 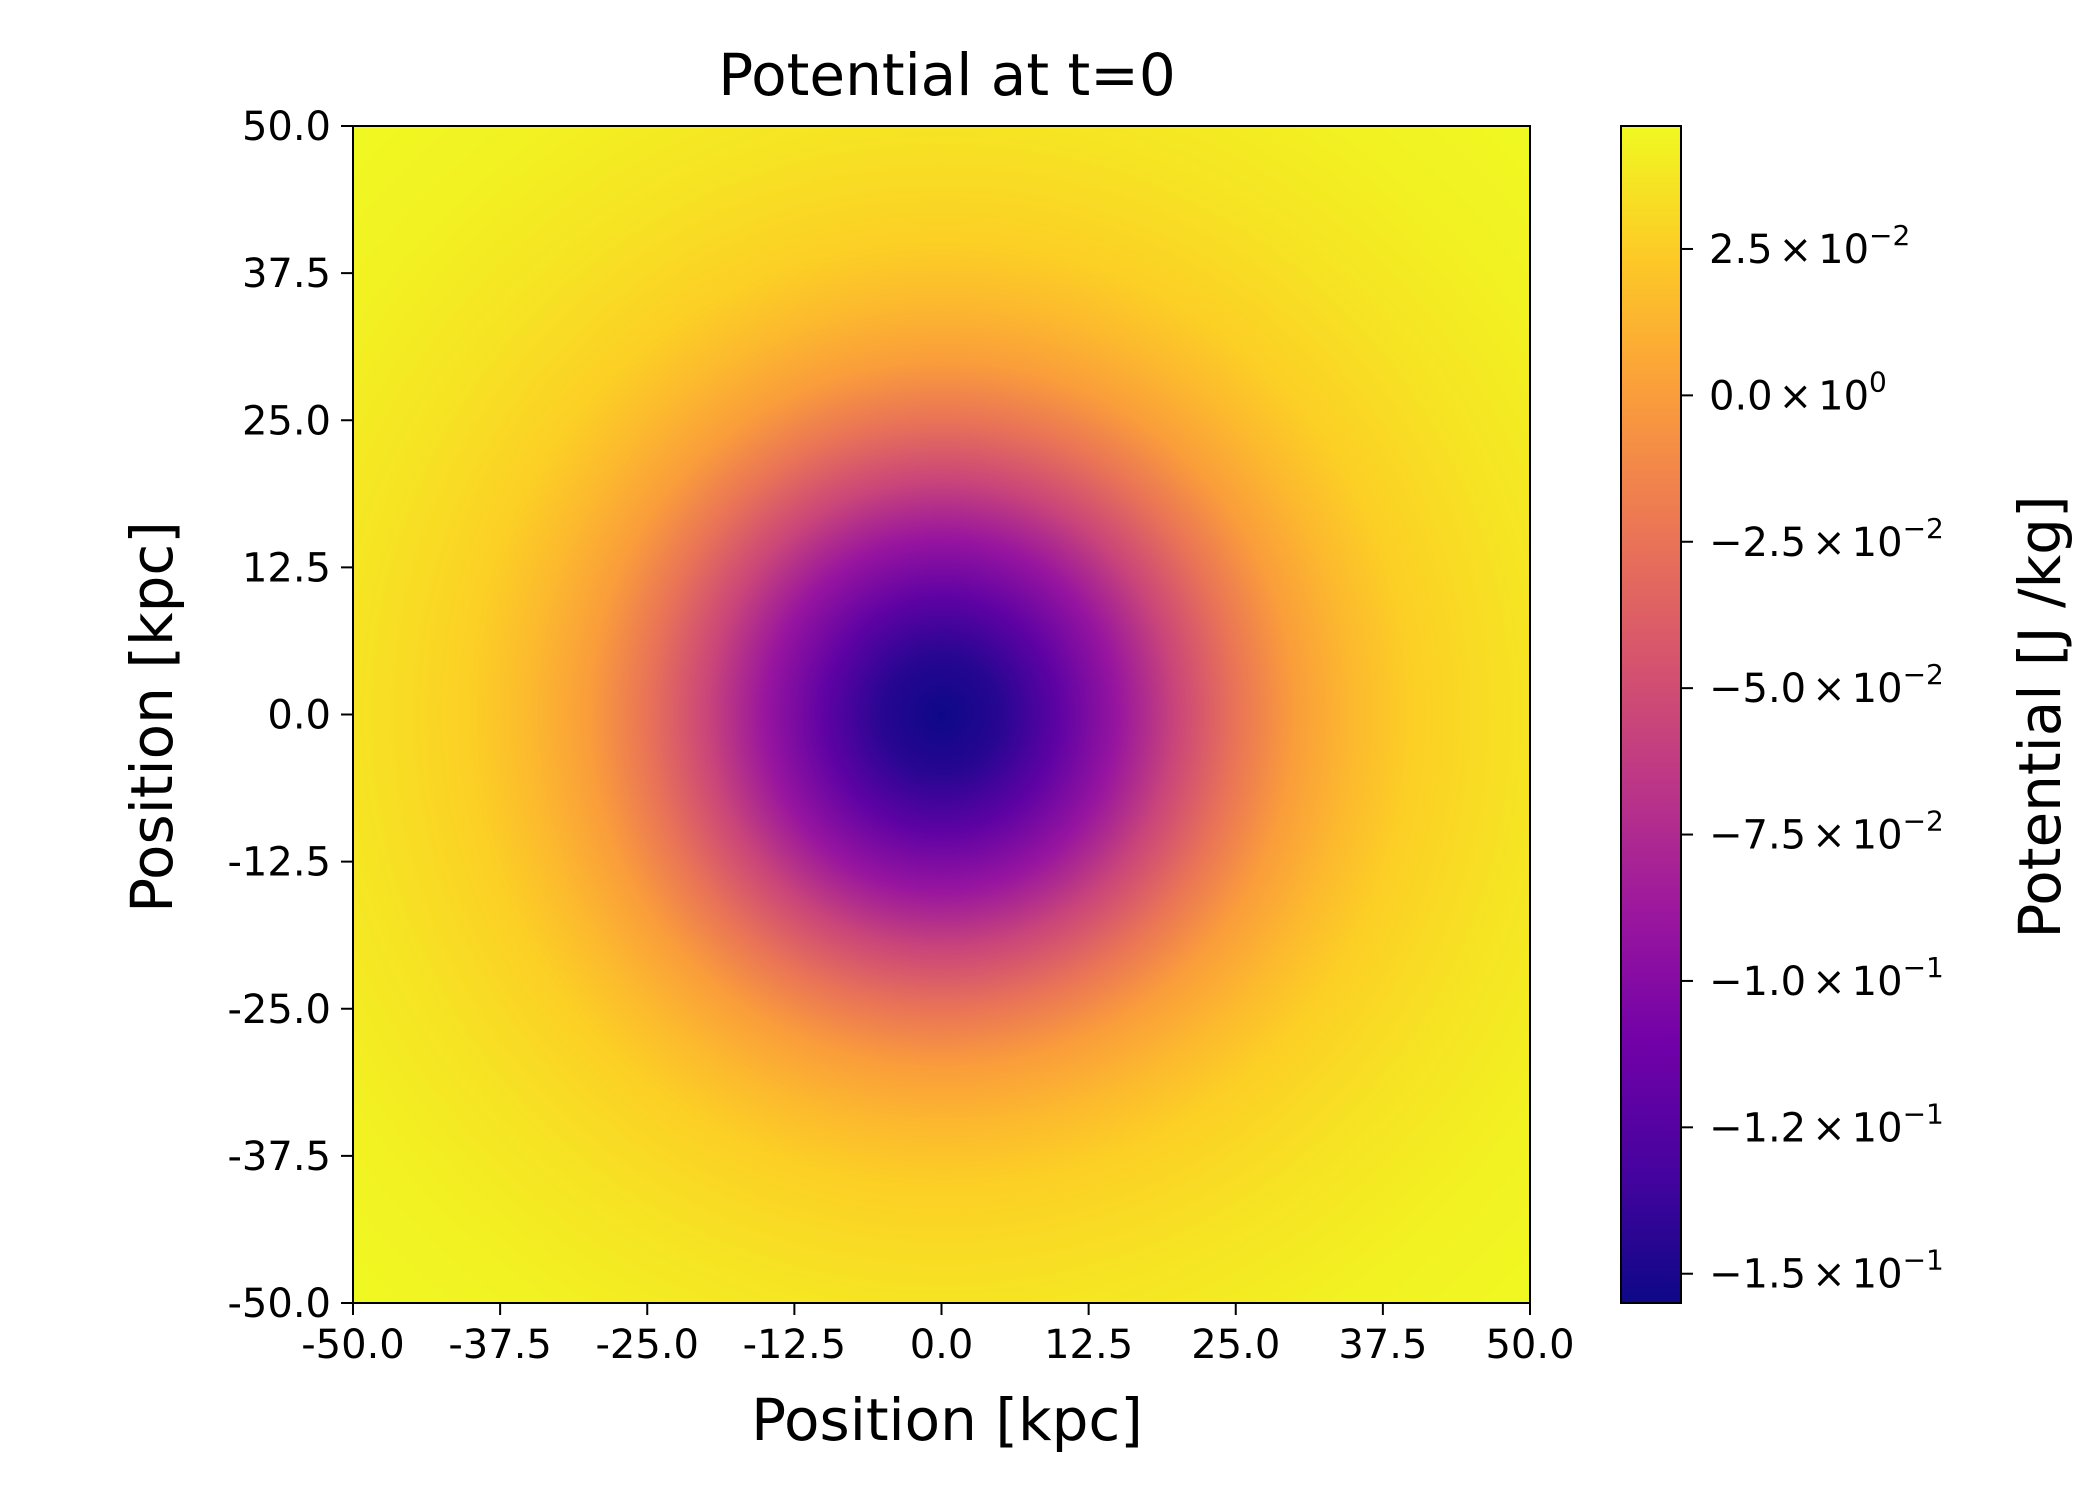 I want to click on y-tick-label: 25.0, so click(x=286, y=421).